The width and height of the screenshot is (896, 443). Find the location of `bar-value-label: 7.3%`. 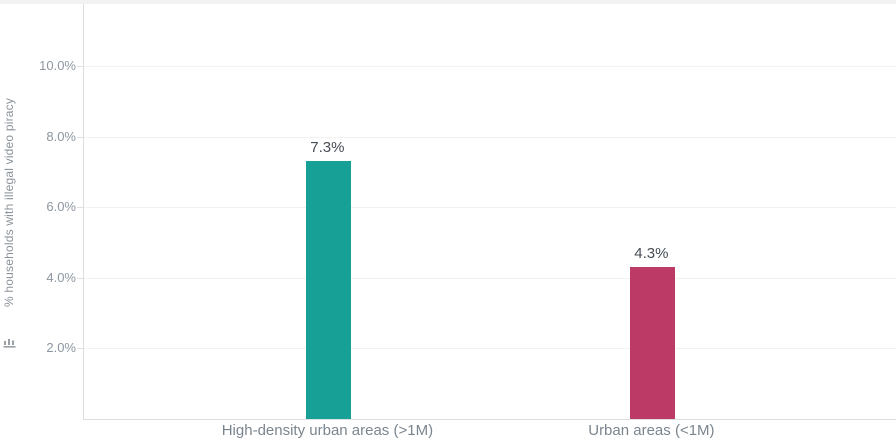

bar-value-label: 7.3% is located at coordinates (327, 148).